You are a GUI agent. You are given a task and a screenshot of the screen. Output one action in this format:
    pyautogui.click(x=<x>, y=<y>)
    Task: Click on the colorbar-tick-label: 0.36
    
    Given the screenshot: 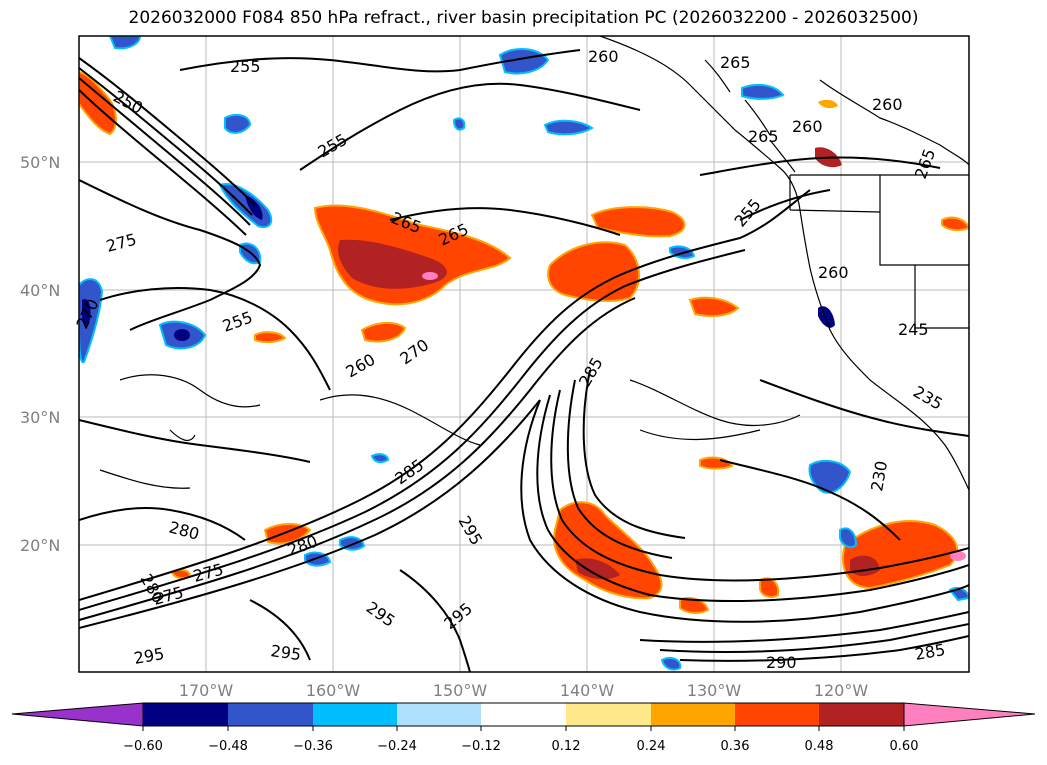 What is the action you would take?
    pyautogui.click(x=735, y=746)
    